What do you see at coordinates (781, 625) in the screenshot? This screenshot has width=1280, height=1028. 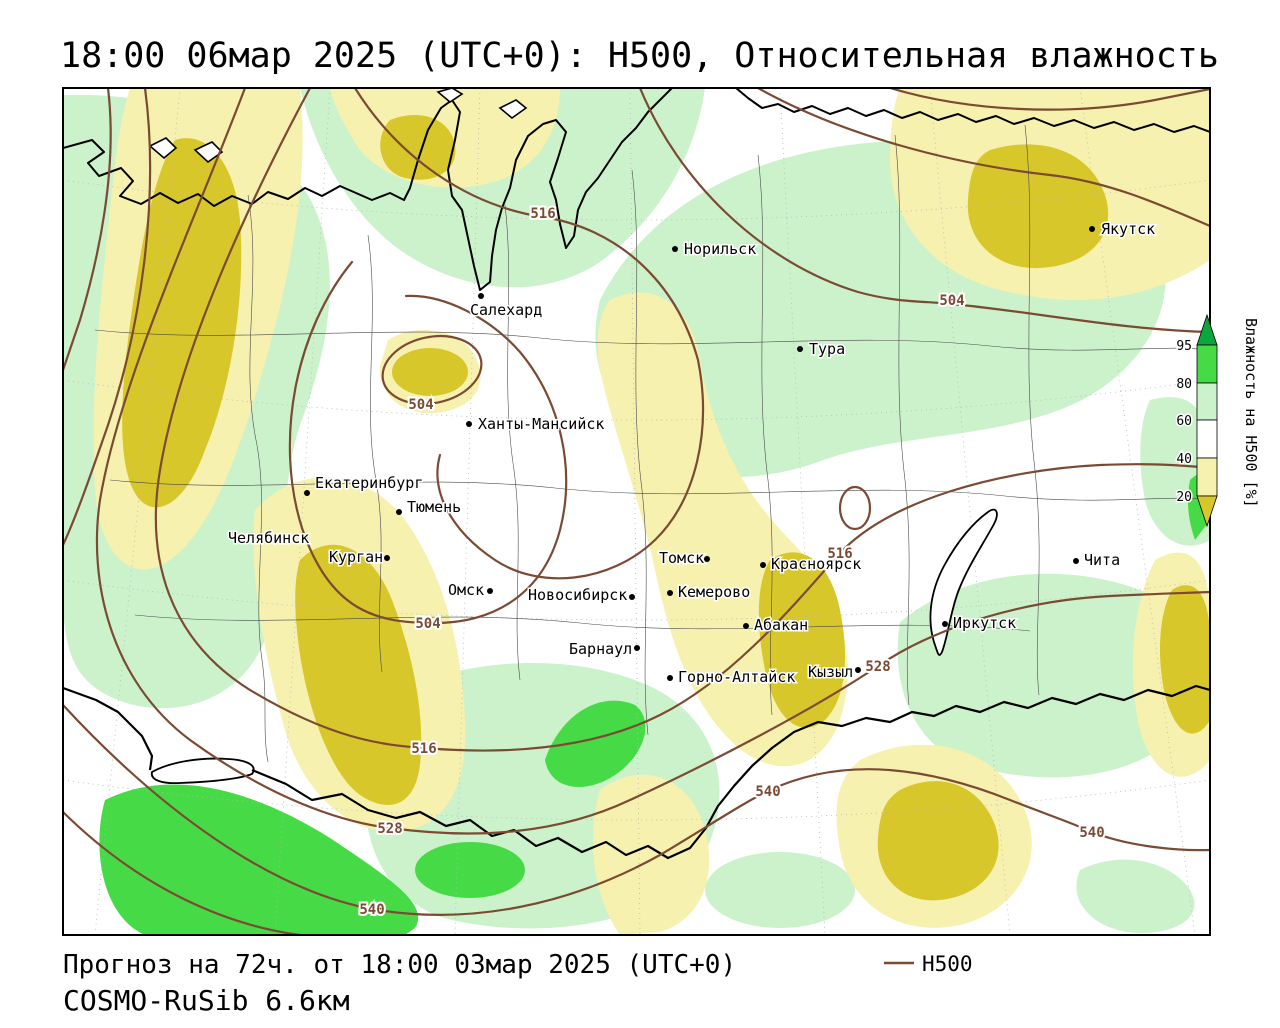 I see `city-label: Абакан` at bounding box center [781, 625].